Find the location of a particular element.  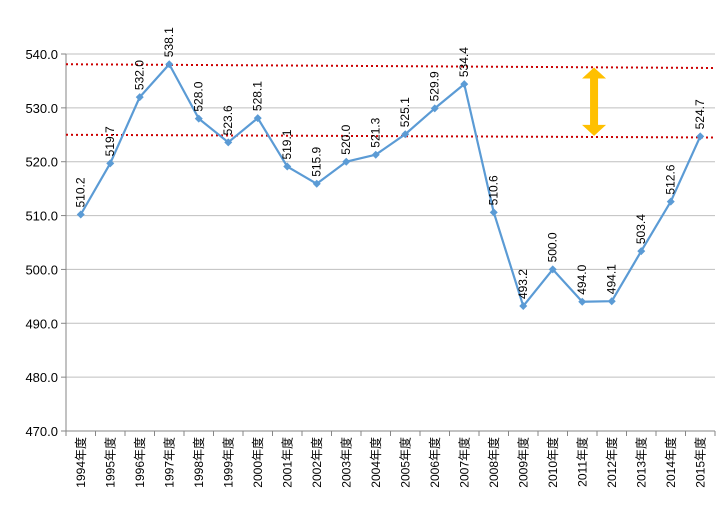

y-tick-label: 520.0 is located at coordinates (41, 162).